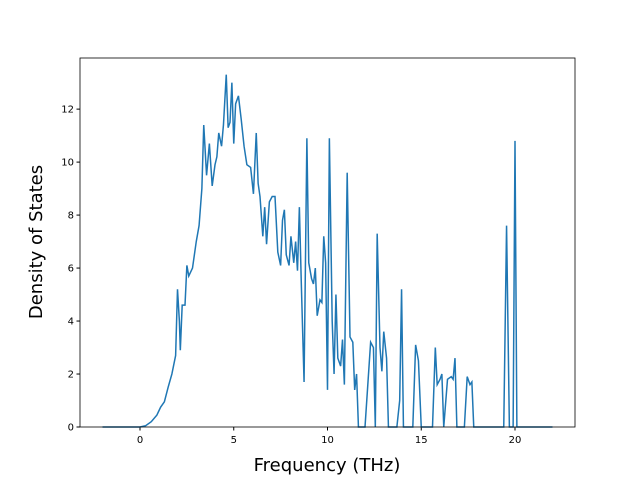 The width and height of the screenshot is (640, 484). I want to click on y-tick-label: 12, so click(67, 110).